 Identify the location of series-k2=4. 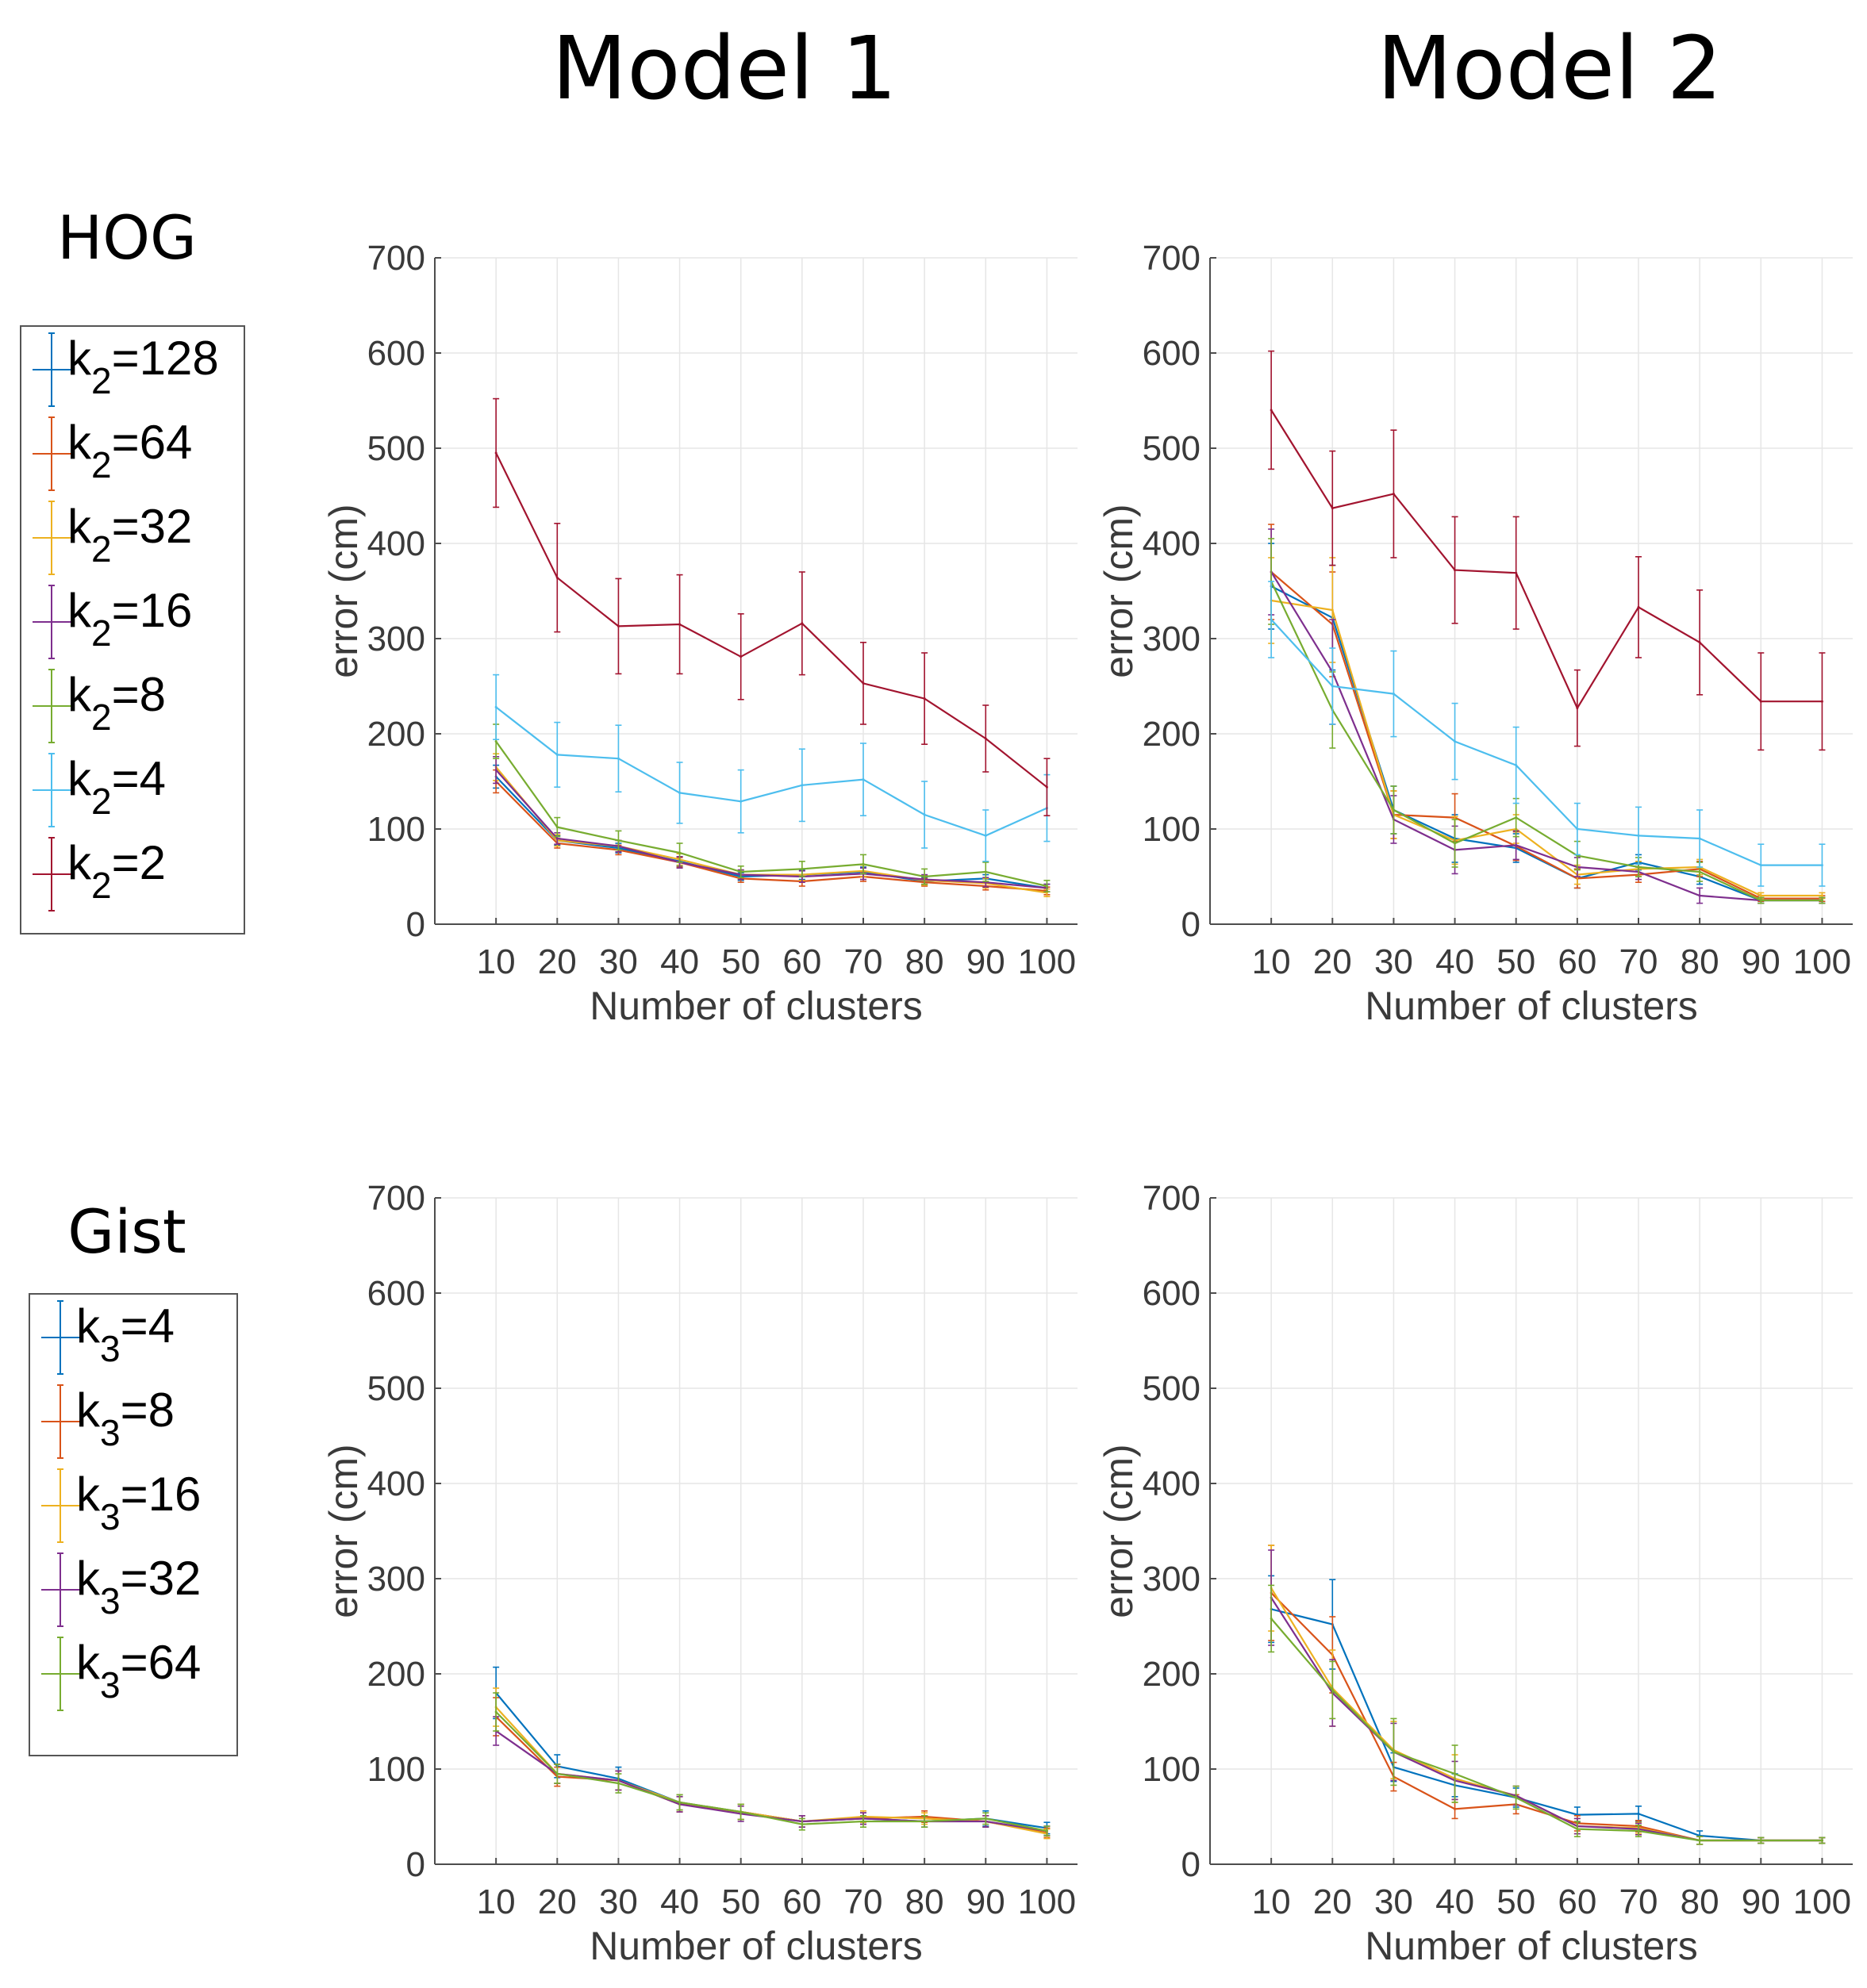
(772, 768).